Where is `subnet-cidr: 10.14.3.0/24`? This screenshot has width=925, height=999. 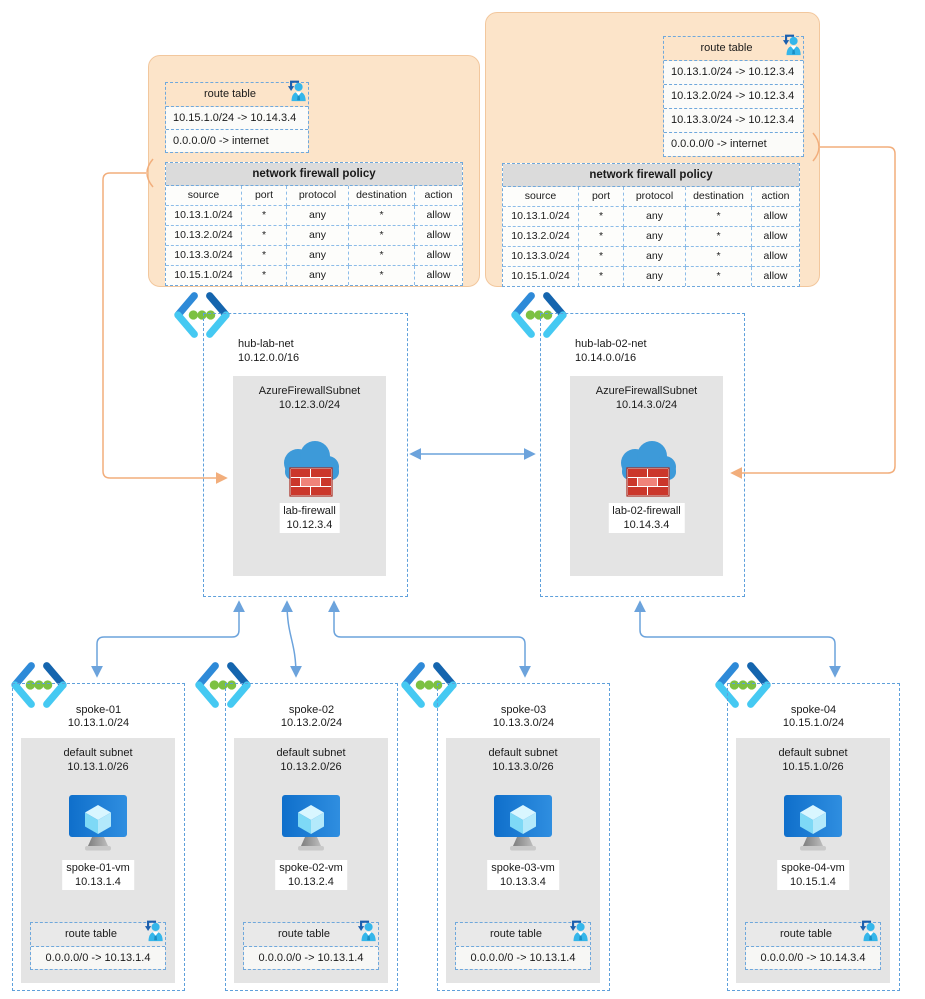 subnet-cidr: 10.14.3.0/24 is located at coordinates (646, 405).